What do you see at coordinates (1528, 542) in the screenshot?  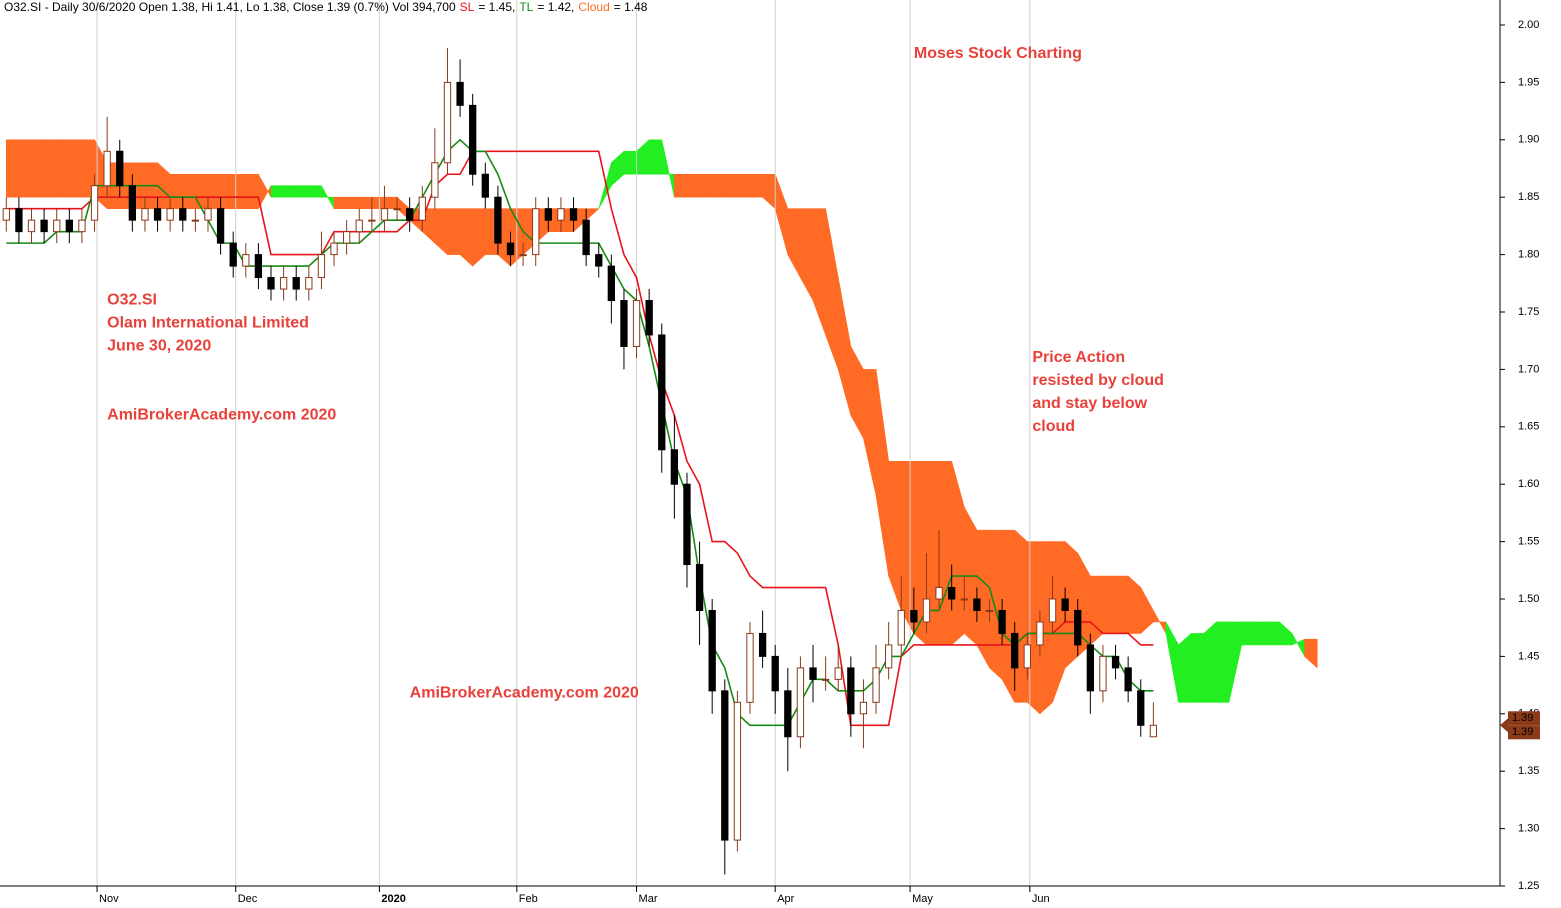 I see `y-tick-label: 1.55` at bounding box center [1528, 542].